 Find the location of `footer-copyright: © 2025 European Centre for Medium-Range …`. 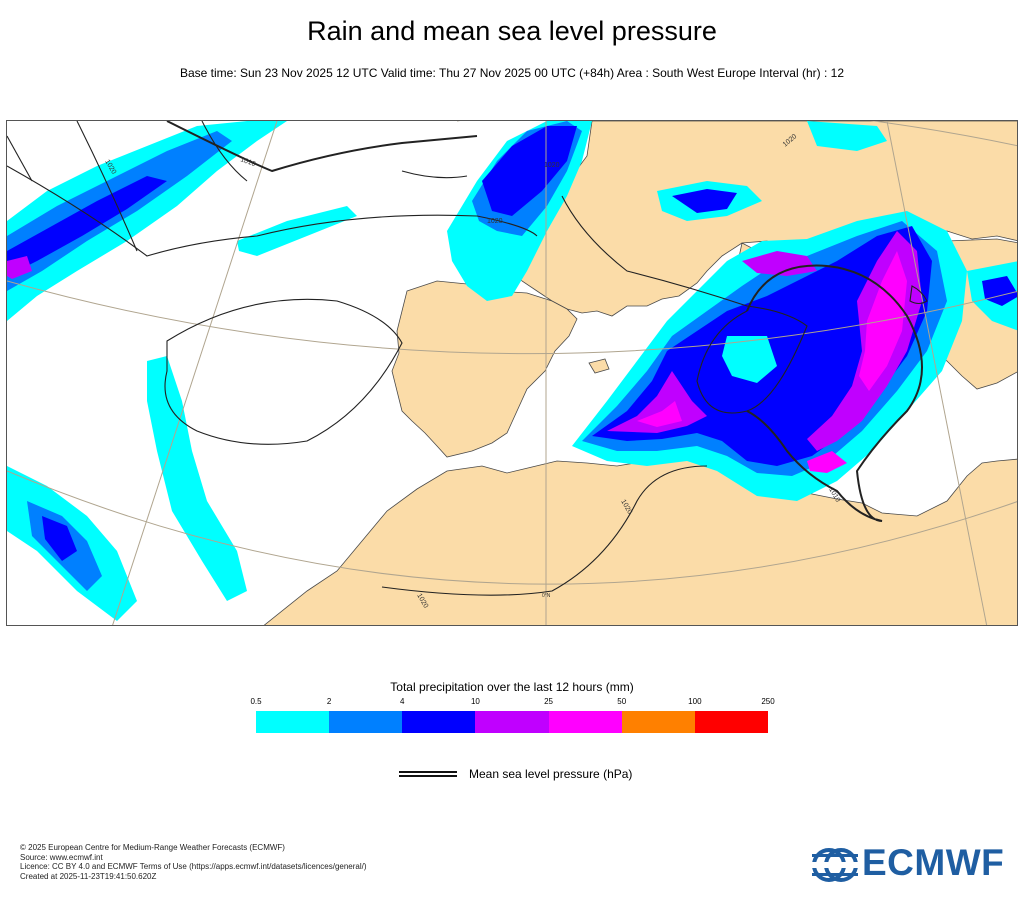

footer-copyright: © 2025 European Centre for Medium-Range … is located at coordinates (152, 847).